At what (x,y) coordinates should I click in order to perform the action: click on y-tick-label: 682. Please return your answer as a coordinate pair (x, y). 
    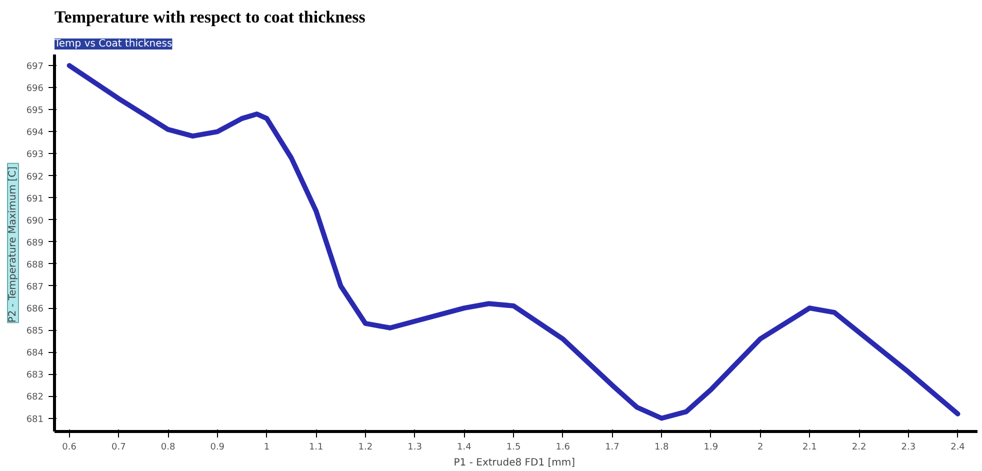
    Looking at the image, I should click on (35, 397).